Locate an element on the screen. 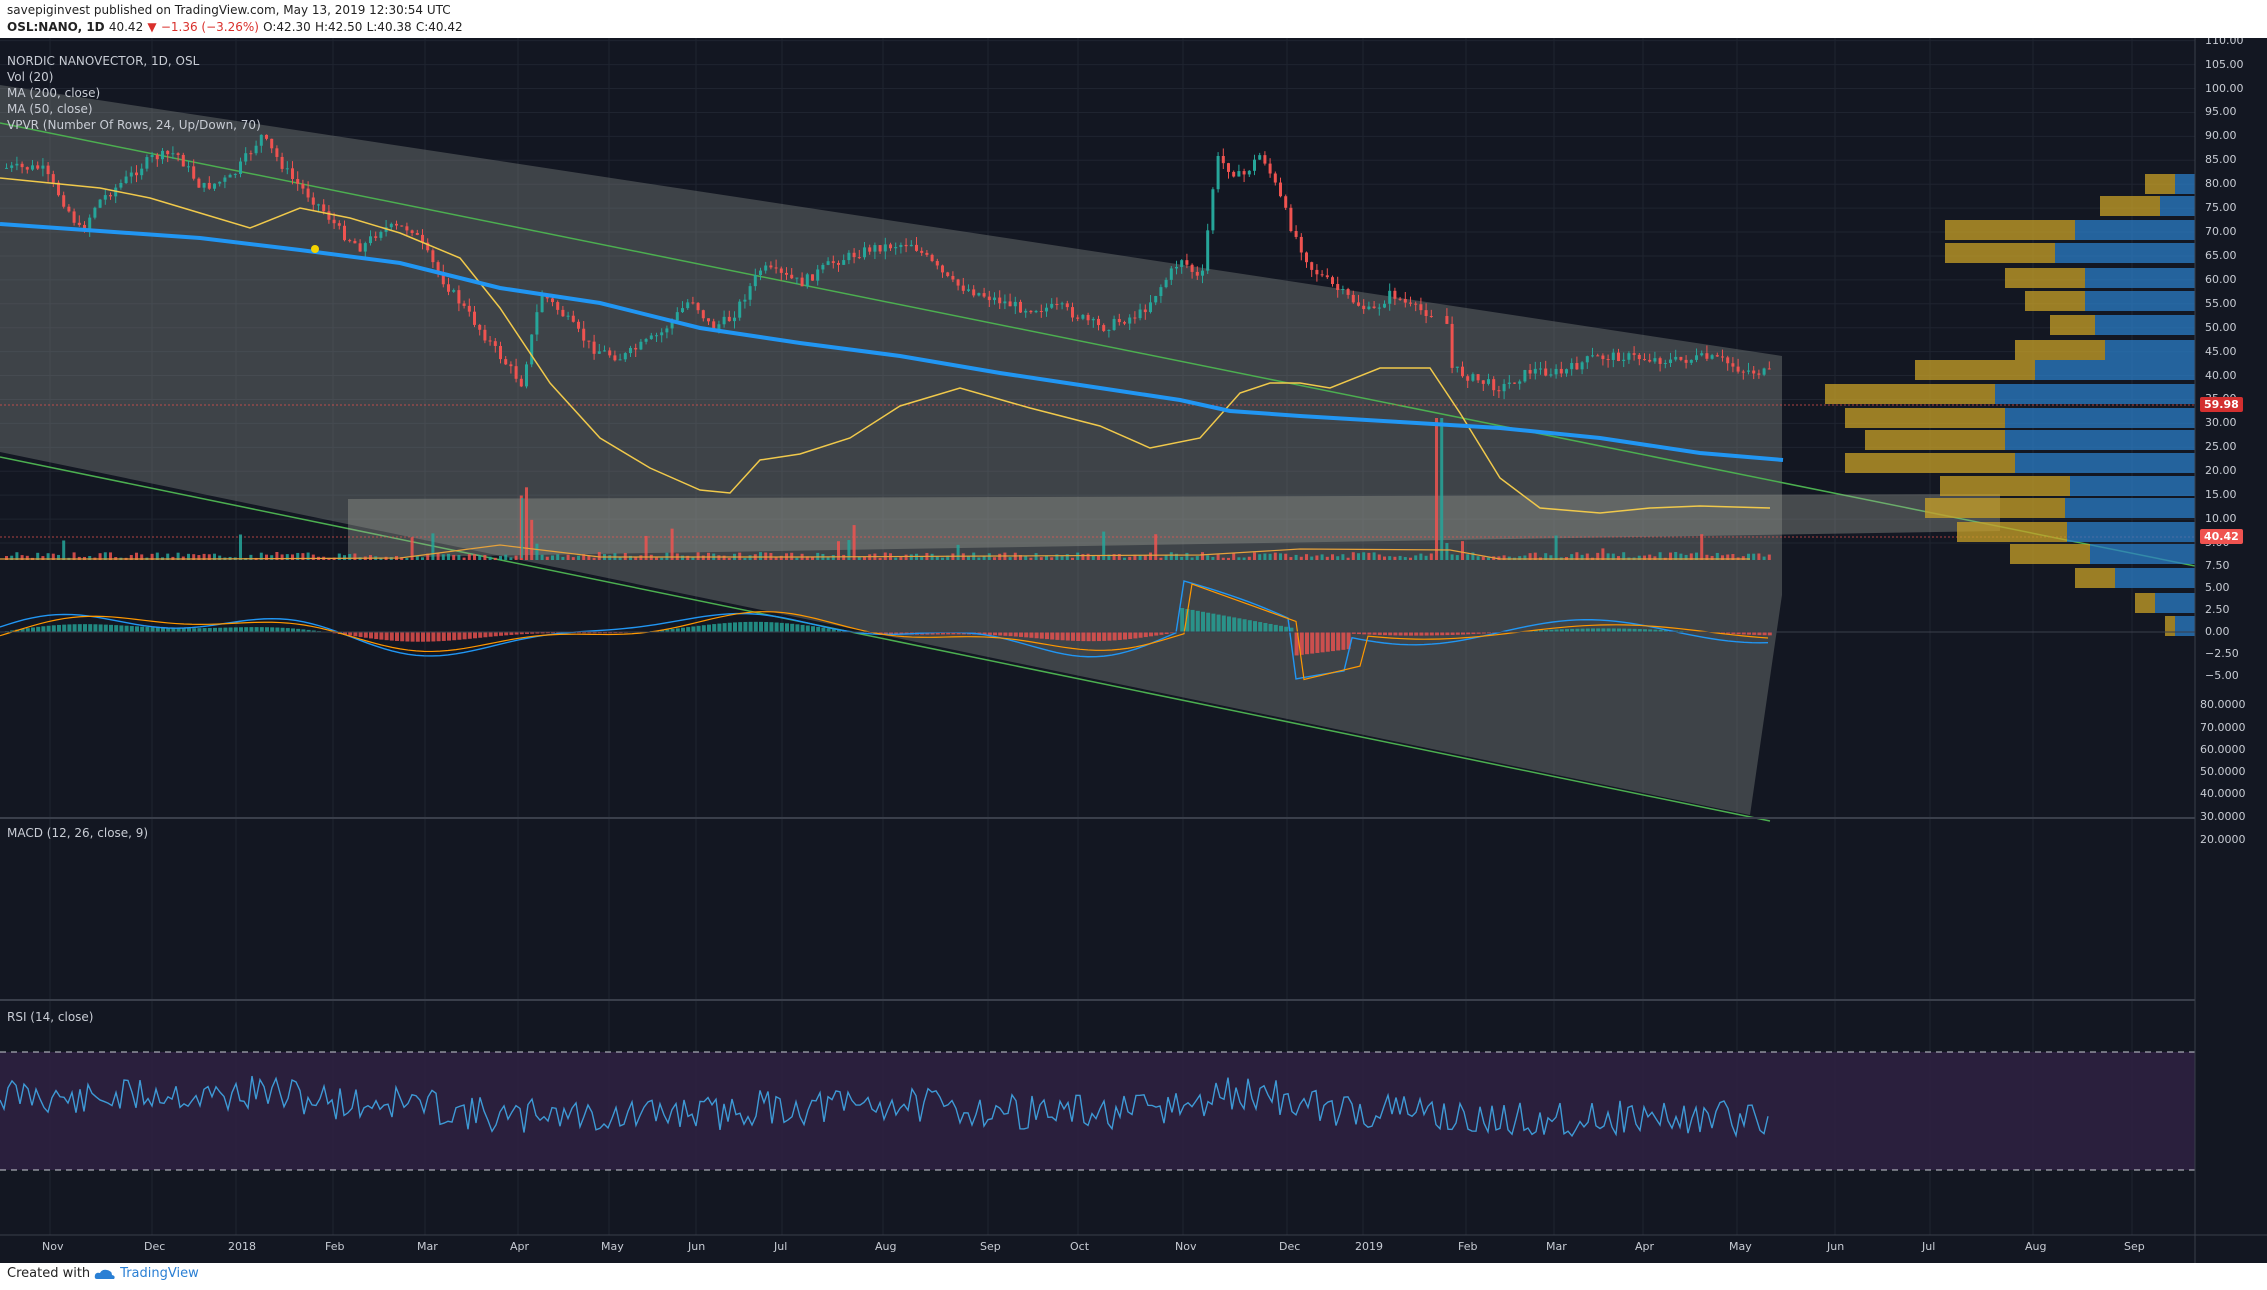 This screenshot has height=1290, width=2267. price-tick-label: 80.00 is located at coordinates (2221, 184).